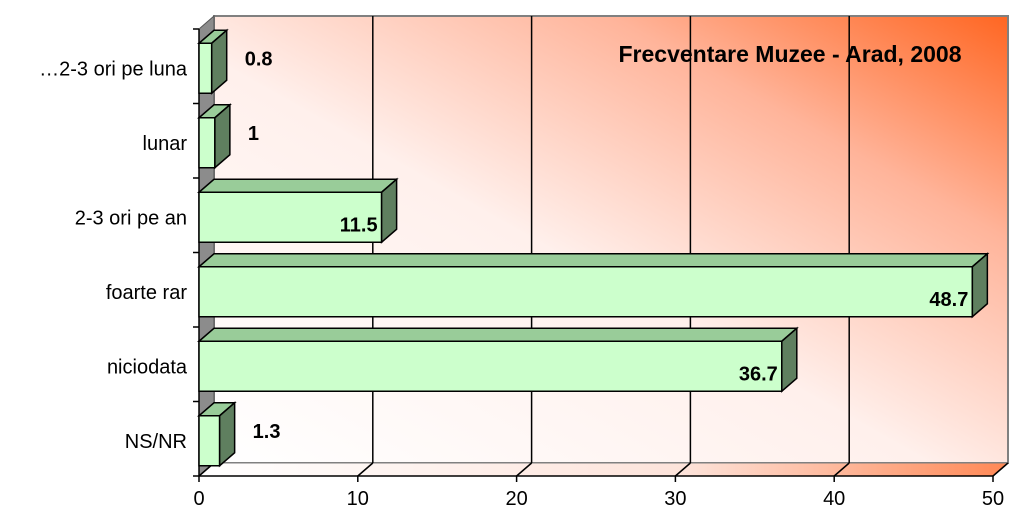 This screenshot has width=1014, height=513. What do you see at coordinates (948, 300) in the screenshot?
I see `data-label: 48.7` at bounding box center [948, 300].